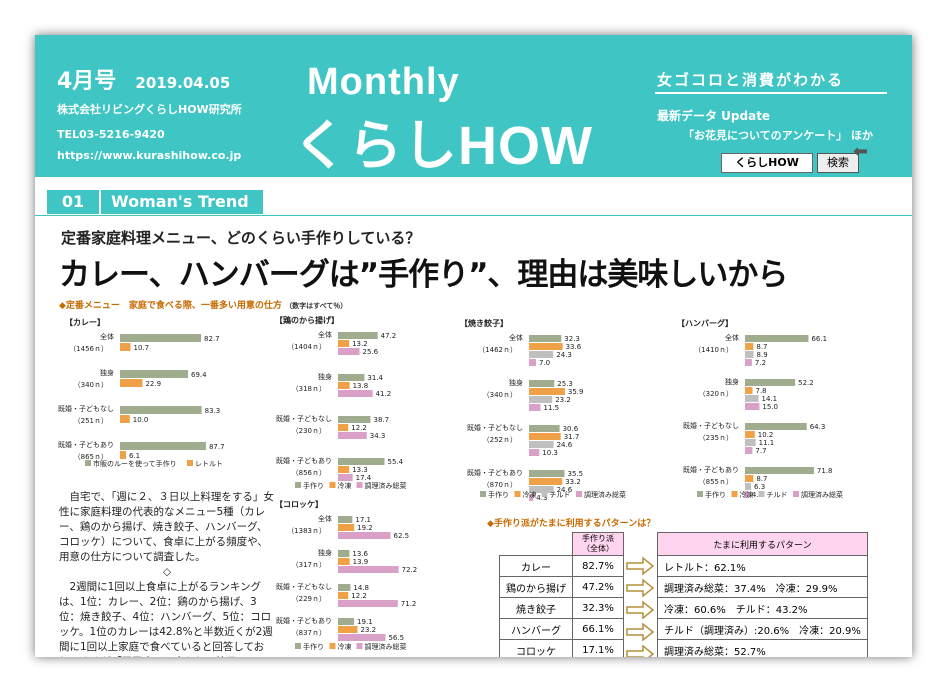 This screenshot has width=947, height=690. What do you see at coordinates (762, 629) in the screenshot?
I see `table-row: チルド（調理済み）:20.6% 冷凍：20.9%` at bounding box center [762, 629].